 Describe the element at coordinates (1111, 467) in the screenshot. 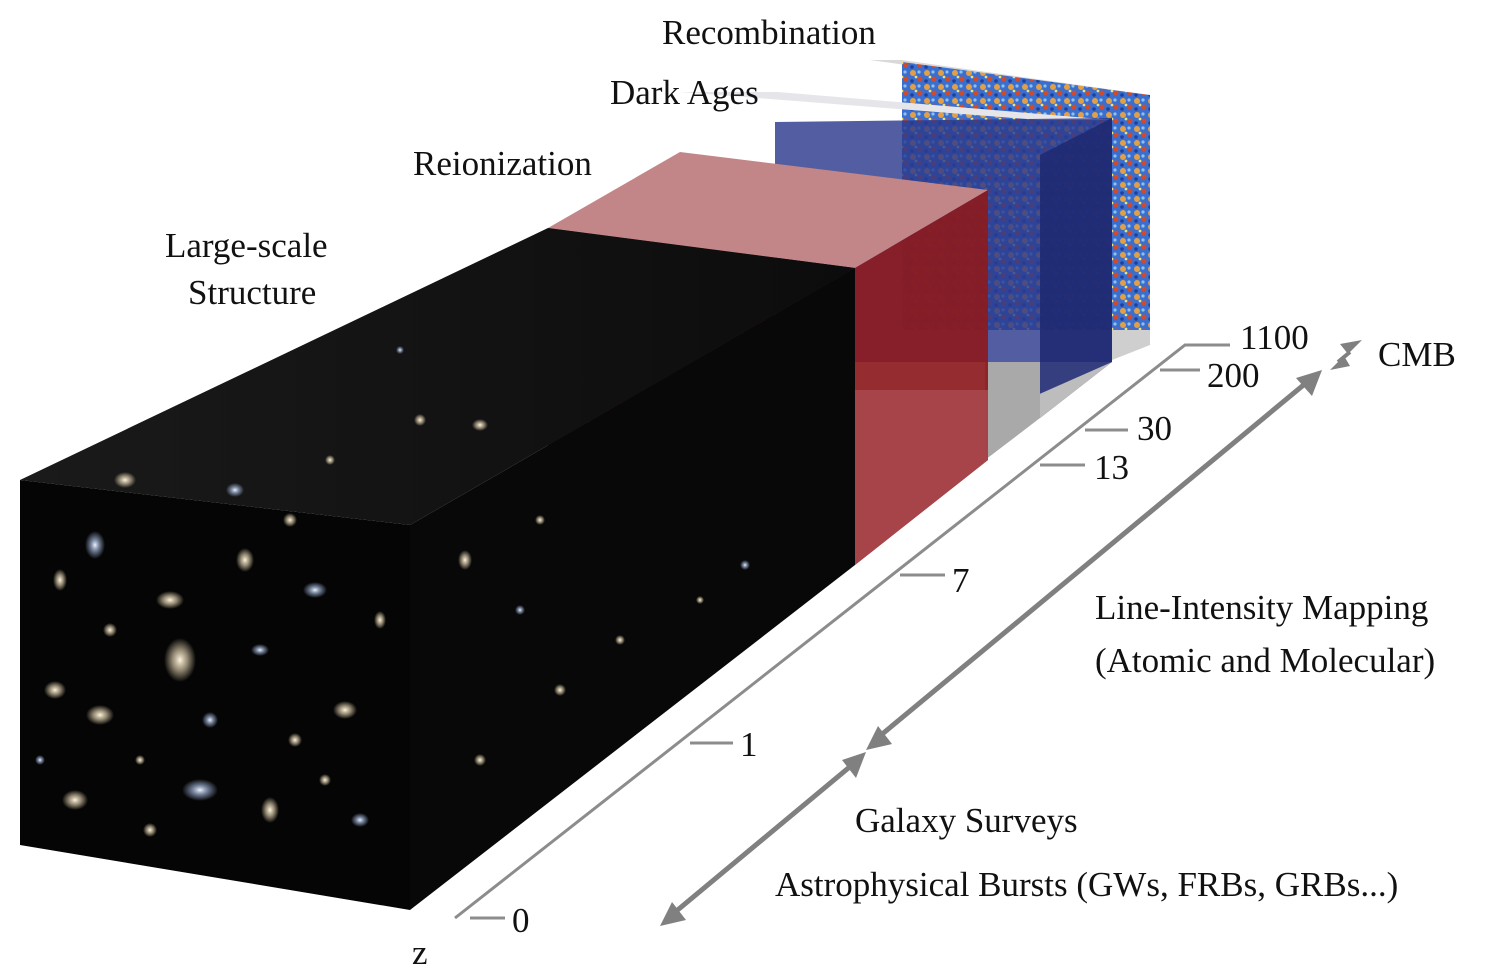

I see `tick-label-13: 13` at that location.